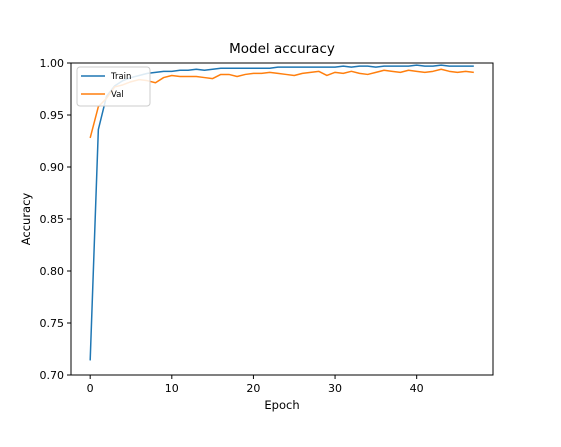 The image size is (561, 447). Describe the element at coordinates (52, 323) in the screenshot. I see `y-tick-label: 0.75` at that location.